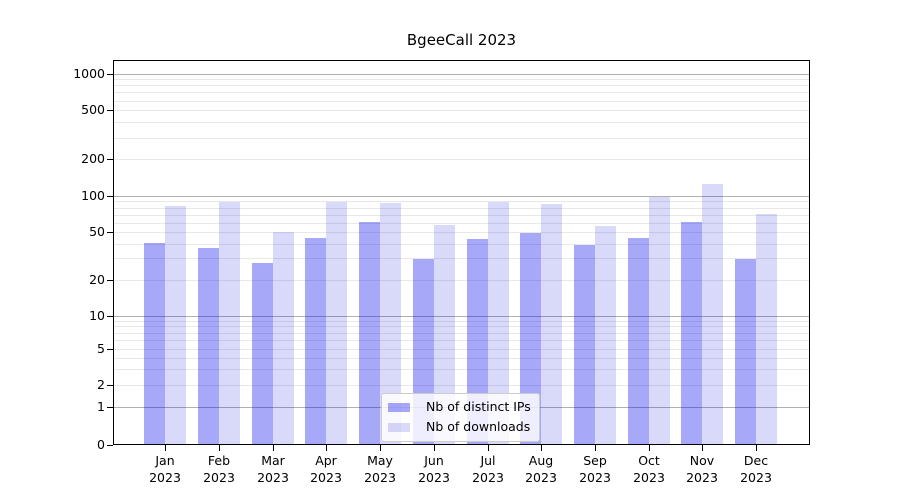 This screenshot has width=900, height=500. I want to click on y-tick-label: 100, so click(93, 195).